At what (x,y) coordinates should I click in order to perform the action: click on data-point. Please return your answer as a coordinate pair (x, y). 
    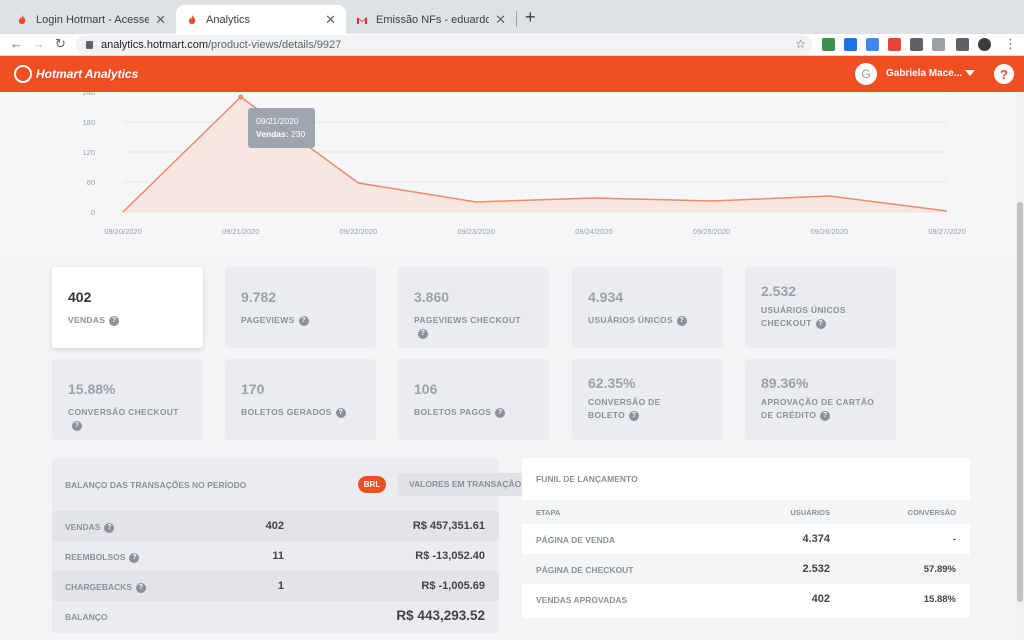
    Looking at the image, I should click on (241, 97).